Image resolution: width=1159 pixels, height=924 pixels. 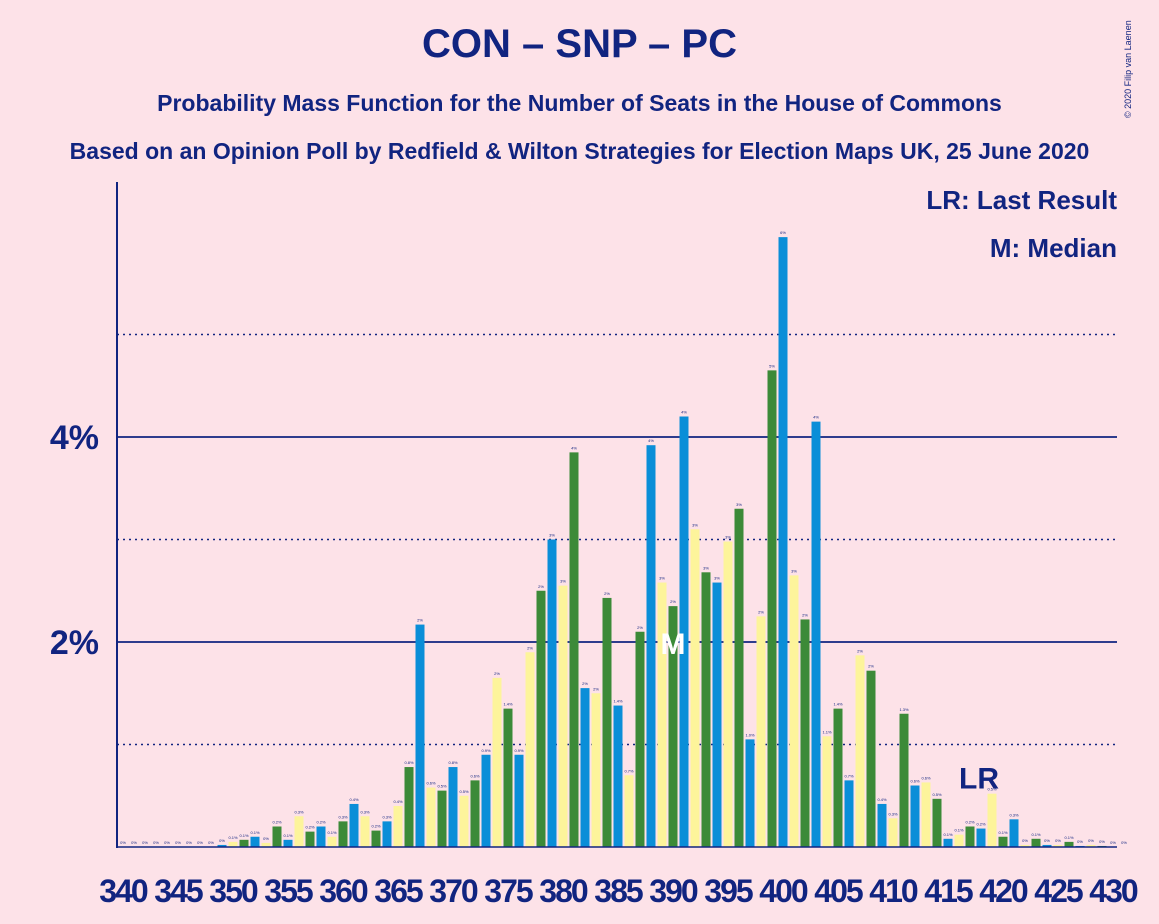 I want to click on markers: M LR, so click(x=830, y=712).